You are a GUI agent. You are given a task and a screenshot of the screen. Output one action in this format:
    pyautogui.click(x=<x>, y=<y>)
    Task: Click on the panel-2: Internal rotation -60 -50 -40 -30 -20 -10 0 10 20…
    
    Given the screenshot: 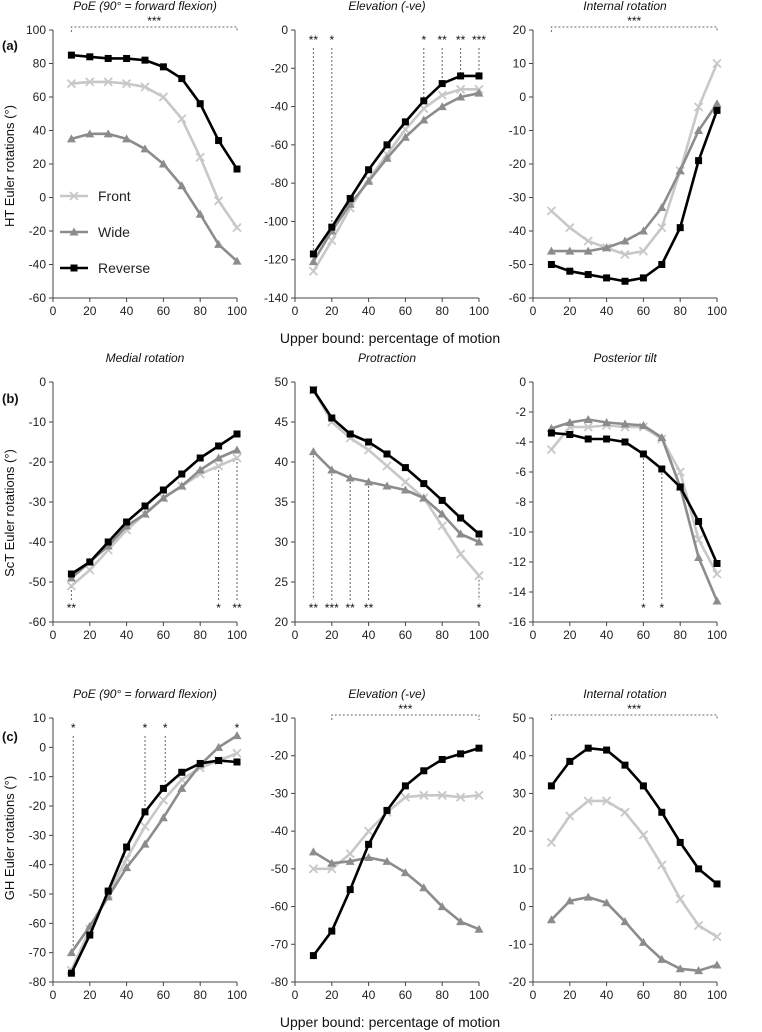 What is the action you would take?
    pyautogui.click(x=618, y=159)
    